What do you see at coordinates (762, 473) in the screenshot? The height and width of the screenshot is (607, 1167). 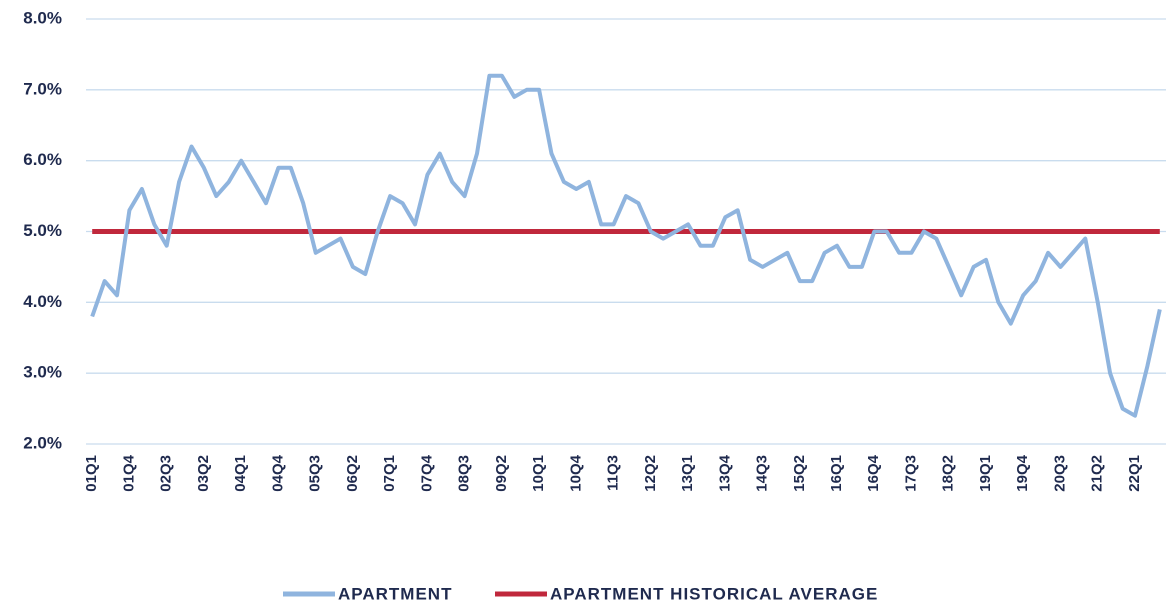 I see `x-tick-label: 14Q3` at bounding box center [762, 473].